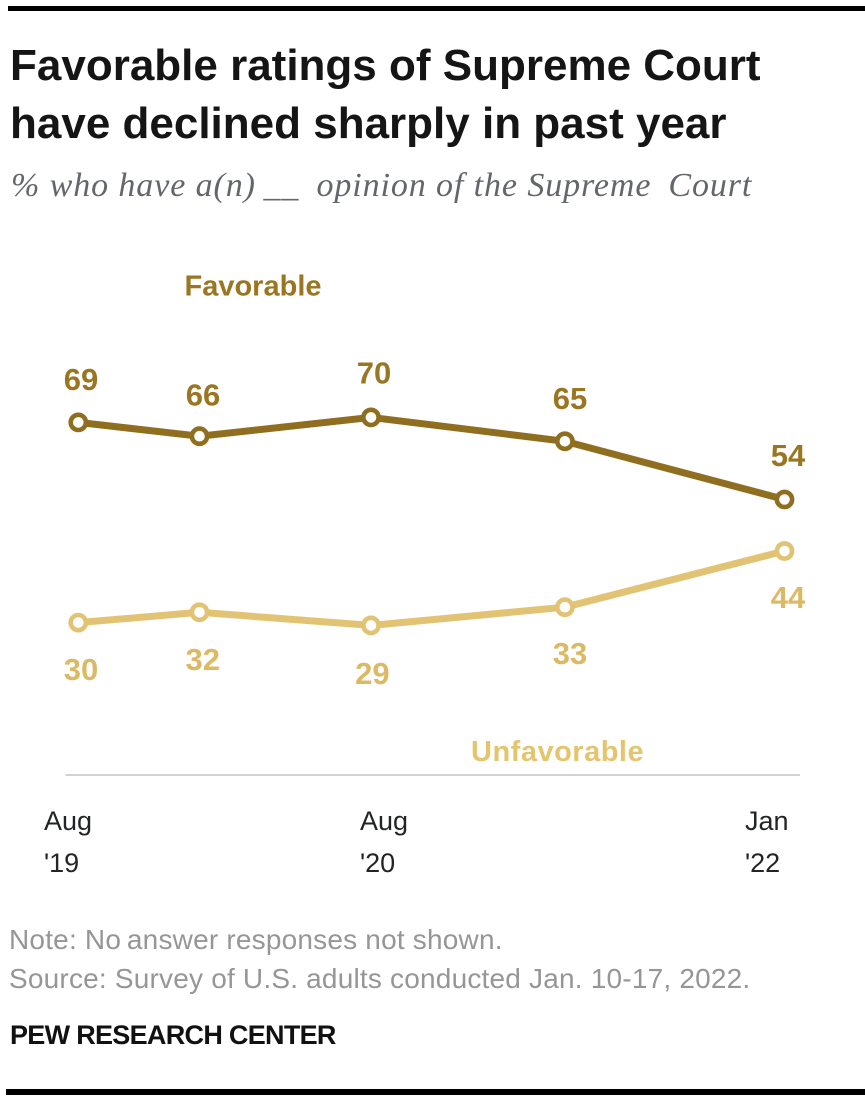 This screenshot has width=865, height=1102. Describe the element at coordinates (788, 455) in the screenshot. I see `svg-text: 54` at that location.